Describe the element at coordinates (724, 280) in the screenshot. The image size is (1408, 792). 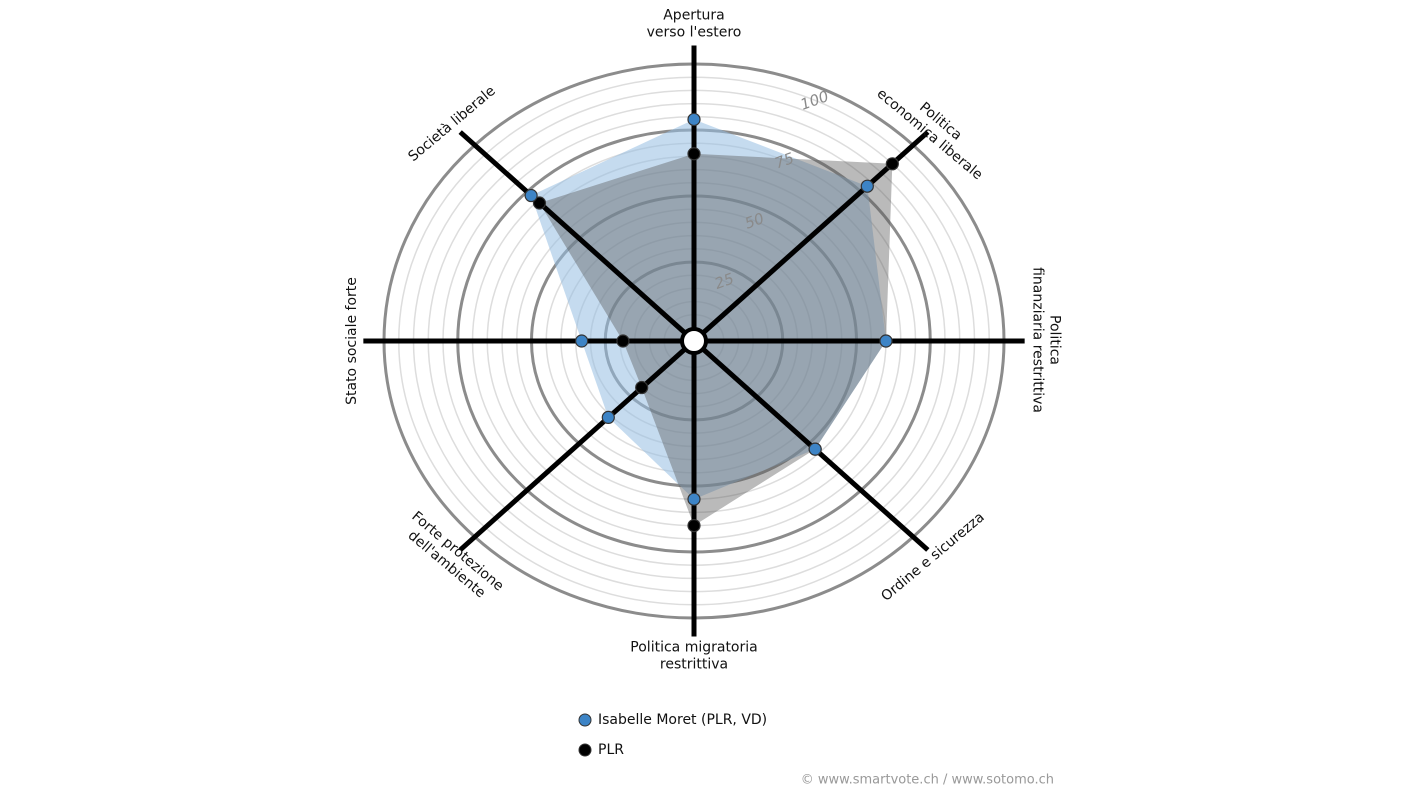
I see `tick-label: 25` at that location.